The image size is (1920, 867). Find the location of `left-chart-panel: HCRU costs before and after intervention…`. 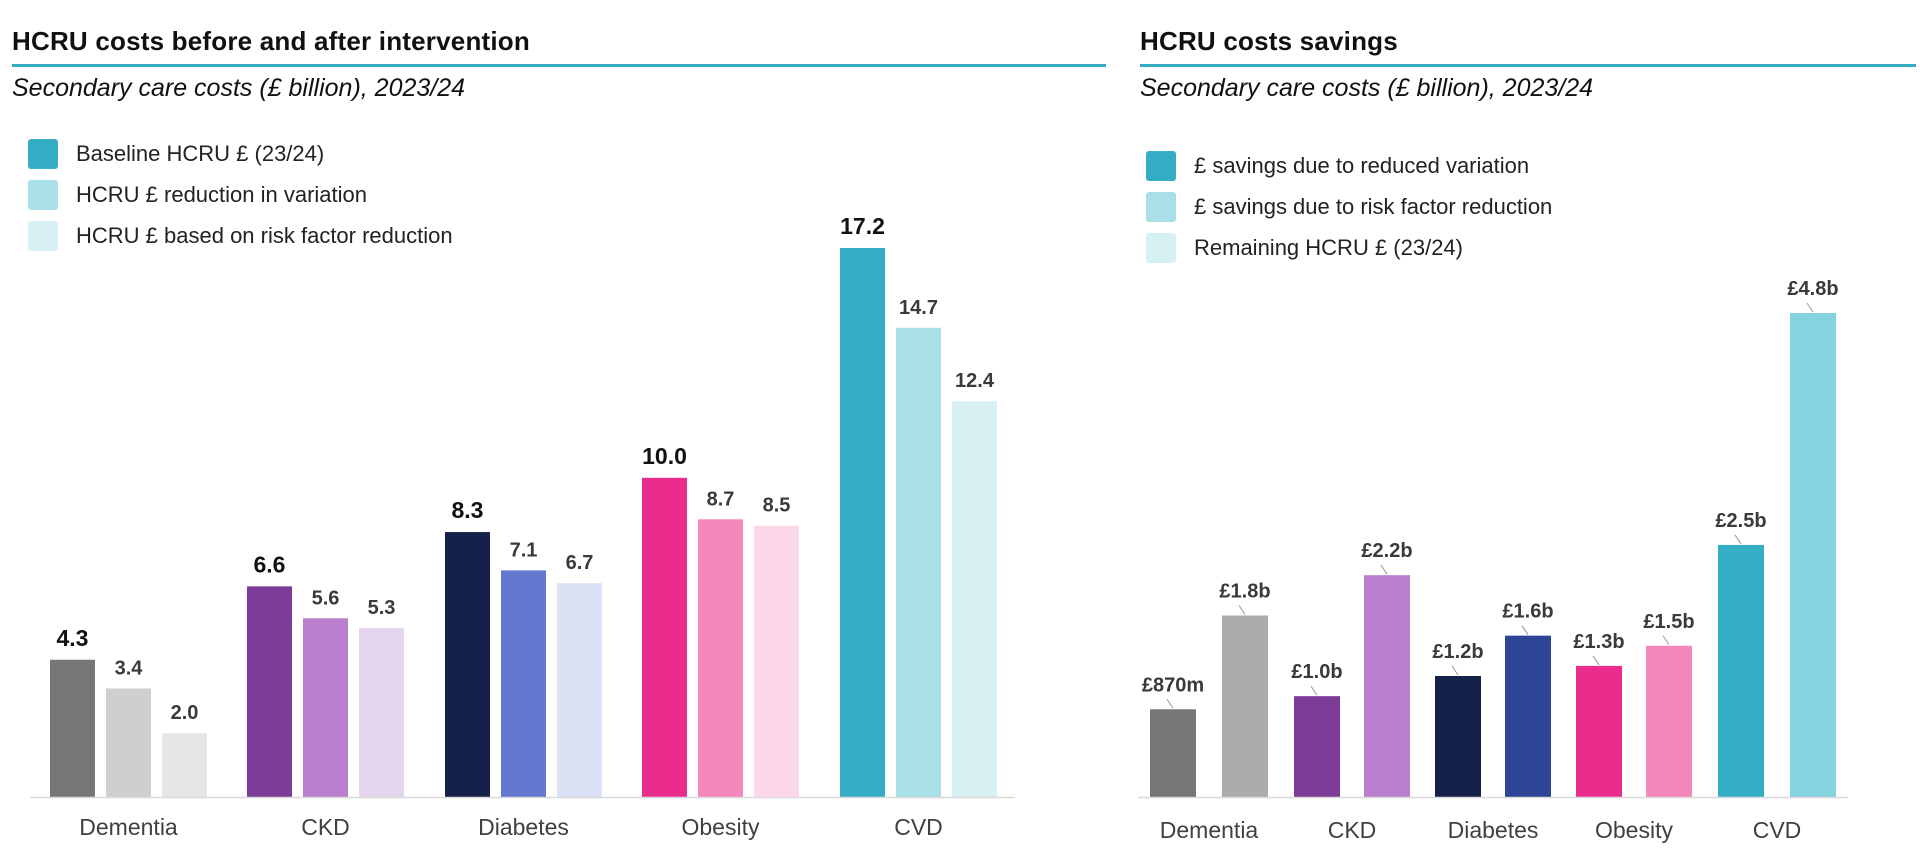

left-chart-panel: HCRU costs before and after intervention… is located at coordinates (559, 64).